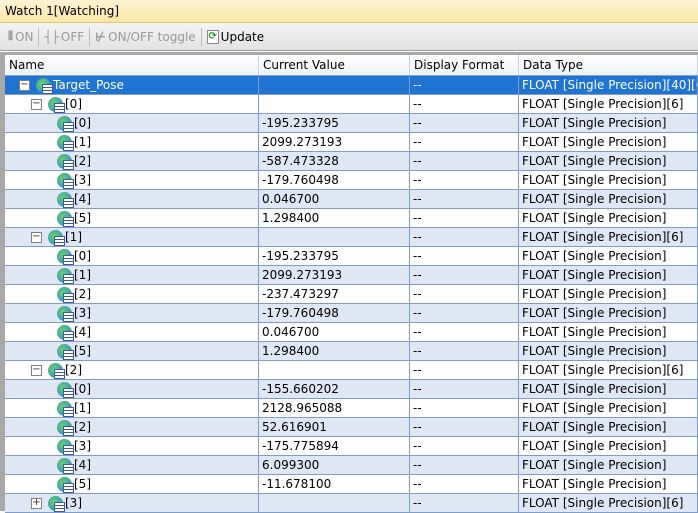 The width and height of the screenshot is (698, 513). I want to click on table-row: + [3] -- FLOAT [Single Precision][6], so click(351, 503).